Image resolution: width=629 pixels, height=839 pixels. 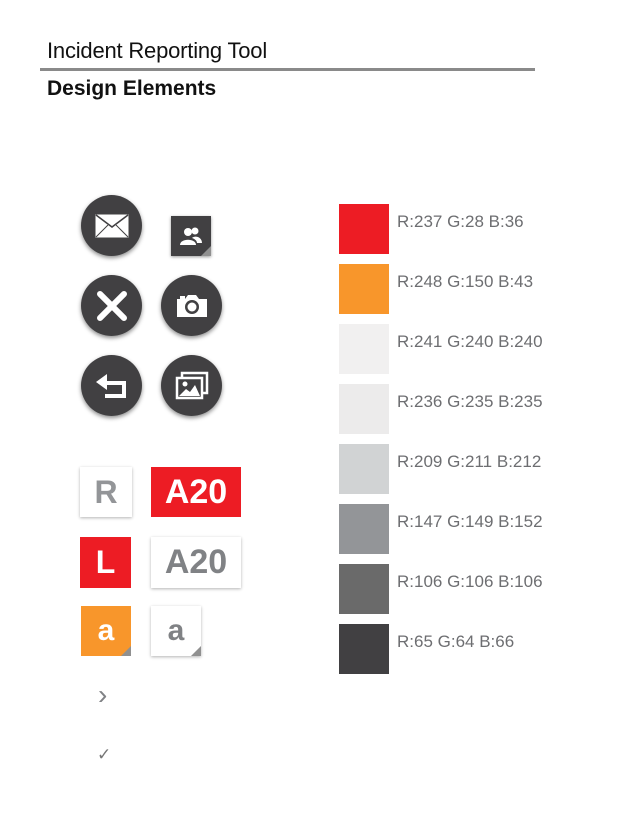 I want to click on contacts-icon, so click(x=191, y=236).